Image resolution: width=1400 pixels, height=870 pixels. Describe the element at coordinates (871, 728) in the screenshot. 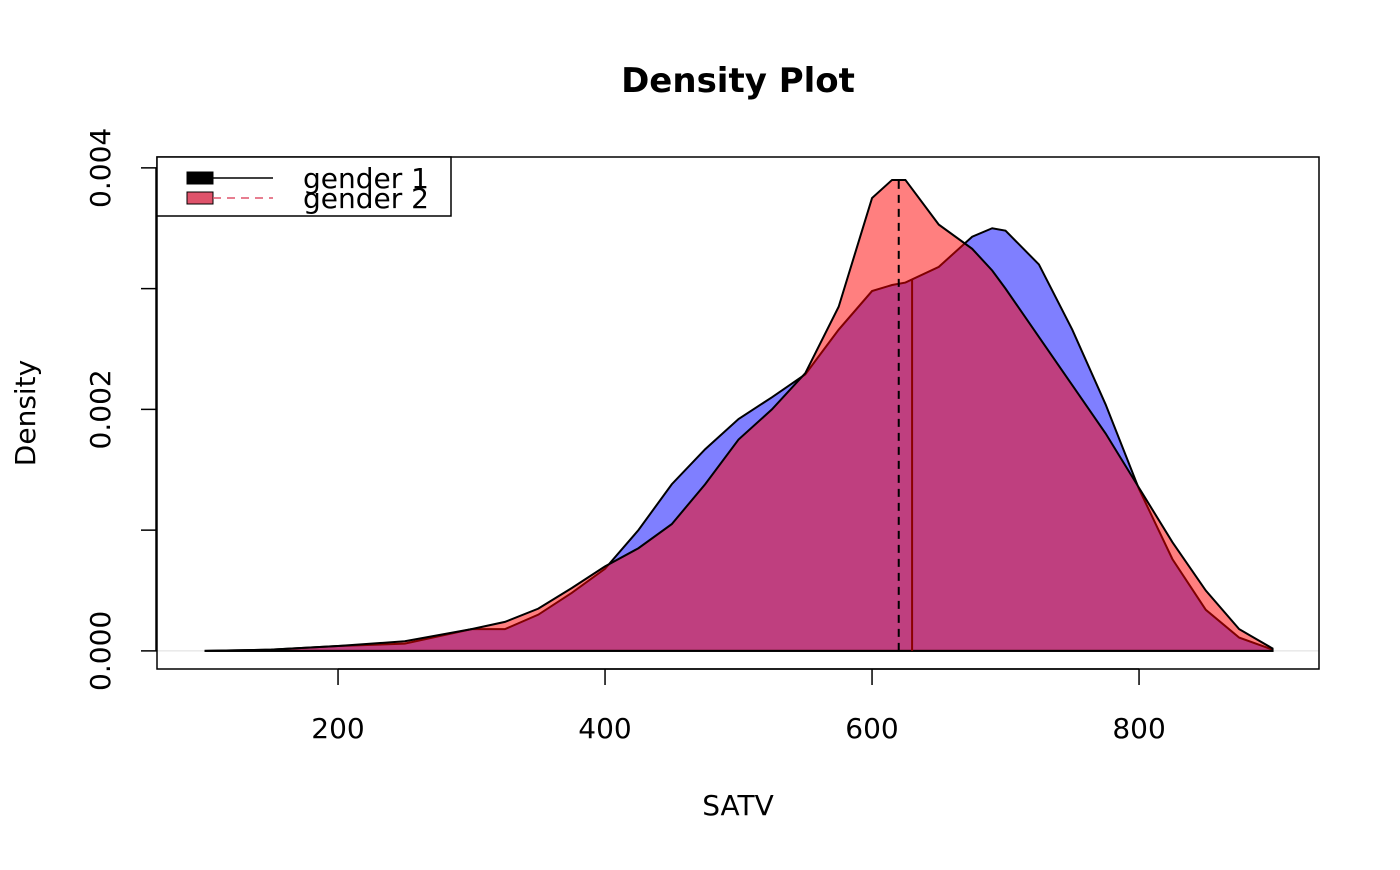

I see `x-tick-label: 600` at that location.